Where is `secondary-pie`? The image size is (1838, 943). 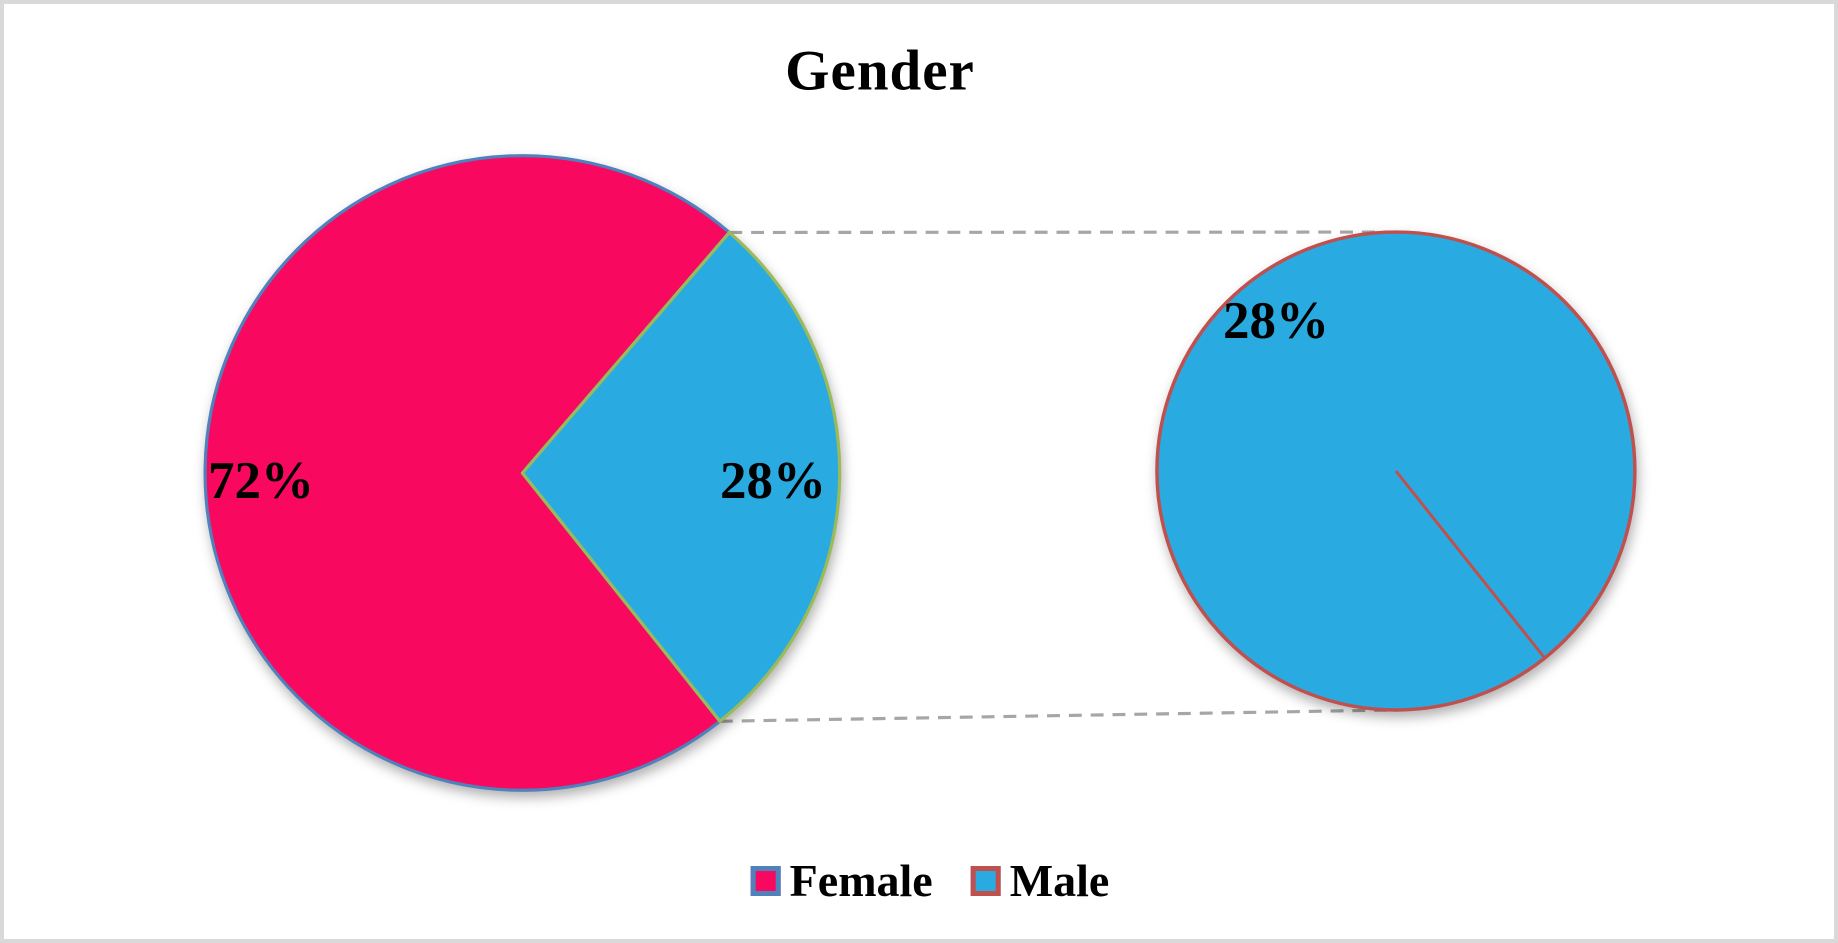
secondary-pie is located at coordinates (1396, 471).